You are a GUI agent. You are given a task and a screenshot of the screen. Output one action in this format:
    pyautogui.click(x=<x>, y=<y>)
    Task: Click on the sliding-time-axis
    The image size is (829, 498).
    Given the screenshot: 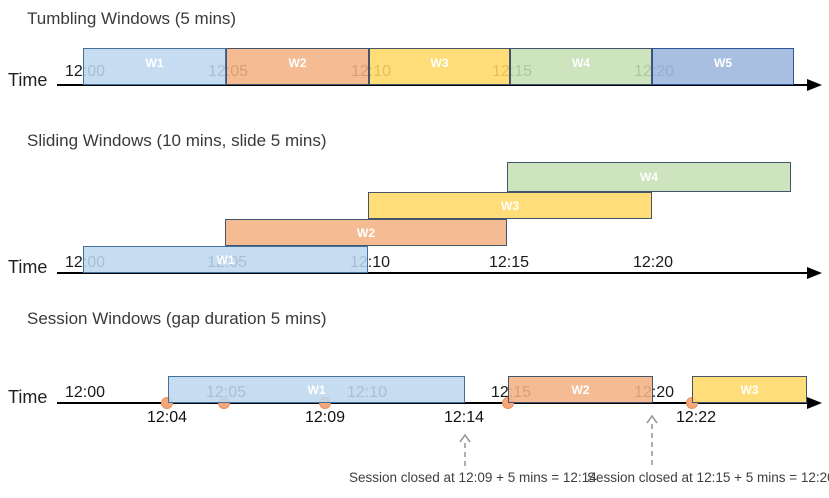 What is the action you would take?
    pyautogui.click(x=433, y=273)
    